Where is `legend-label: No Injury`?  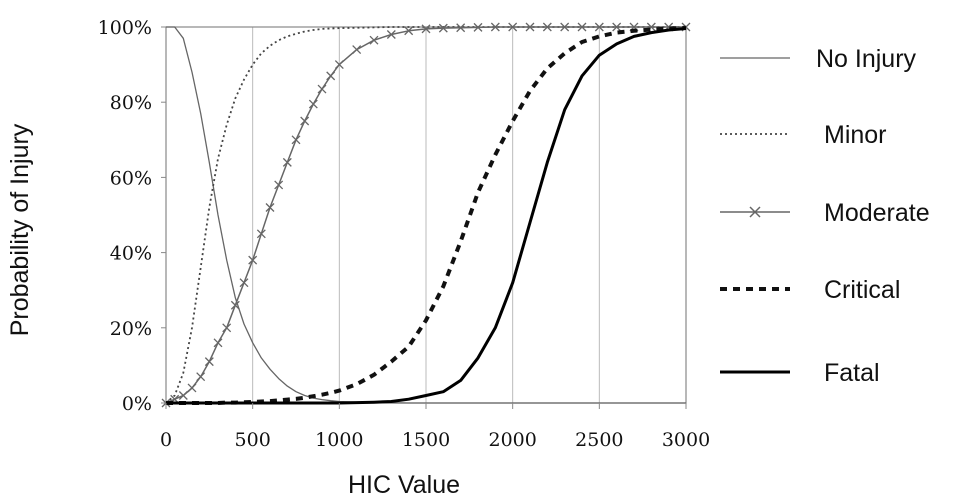
legend-label: No Injury is located at coordinates (866, 59).